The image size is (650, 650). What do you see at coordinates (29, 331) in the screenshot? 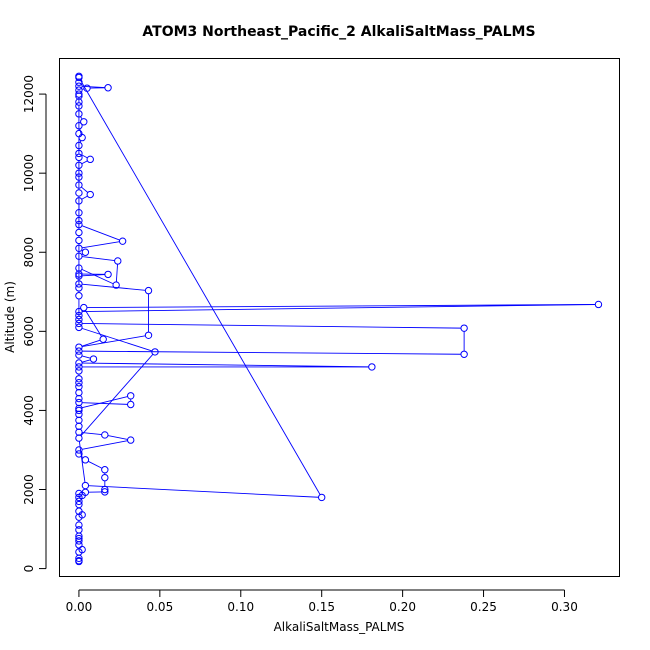
I see `y-tick-label: 6000` at bounding box center [29, 331].